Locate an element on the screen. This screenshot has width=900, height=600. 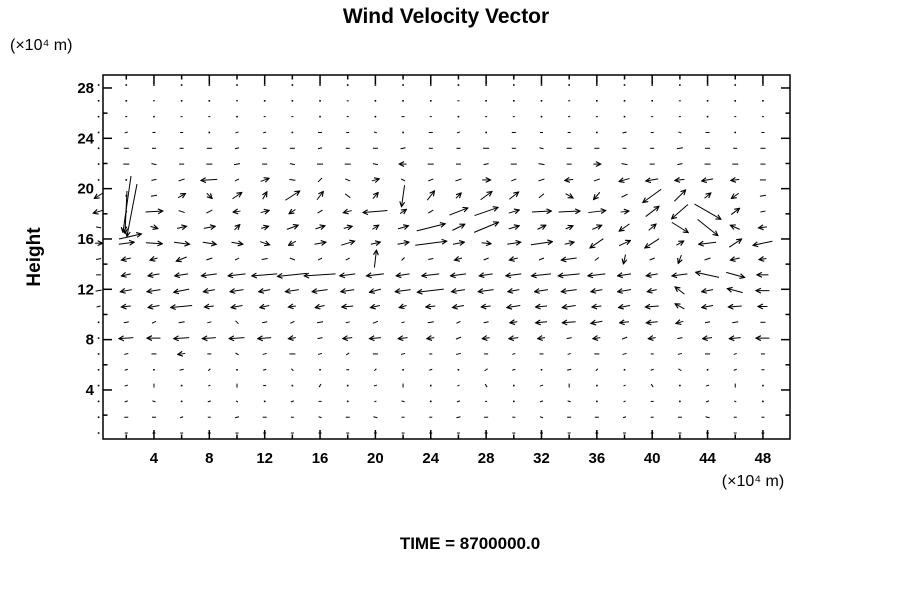
y-axis-tick-labels: 4 8 12 16 20 24 28 is located at coordinates (85, 239).